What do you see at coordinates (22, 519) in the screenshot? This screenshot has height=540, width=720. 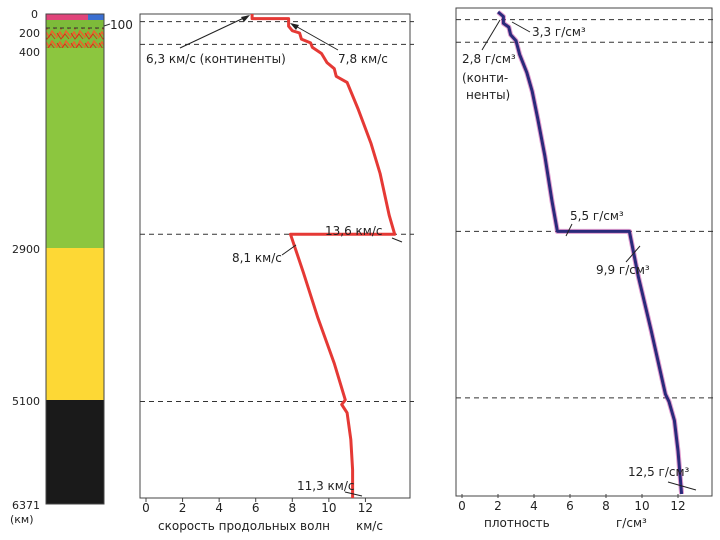 I see `depth-unit: (км)` at bounding box center [22, 519].